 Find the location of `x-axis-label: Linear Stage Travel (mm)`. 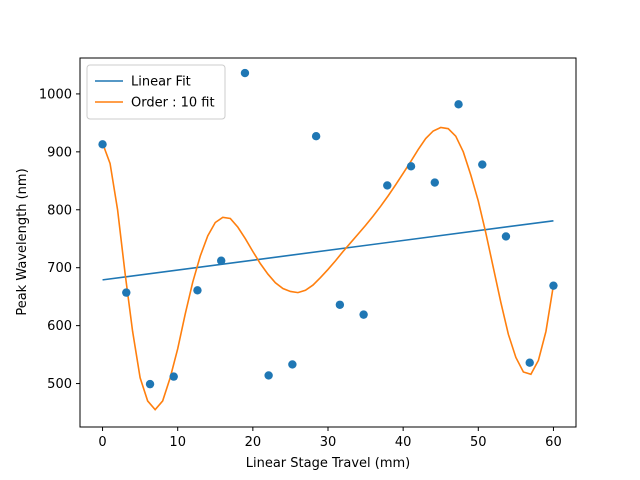

x-axis-label: Linear Stage Travel (mm) is located at coordinates (328, 463).